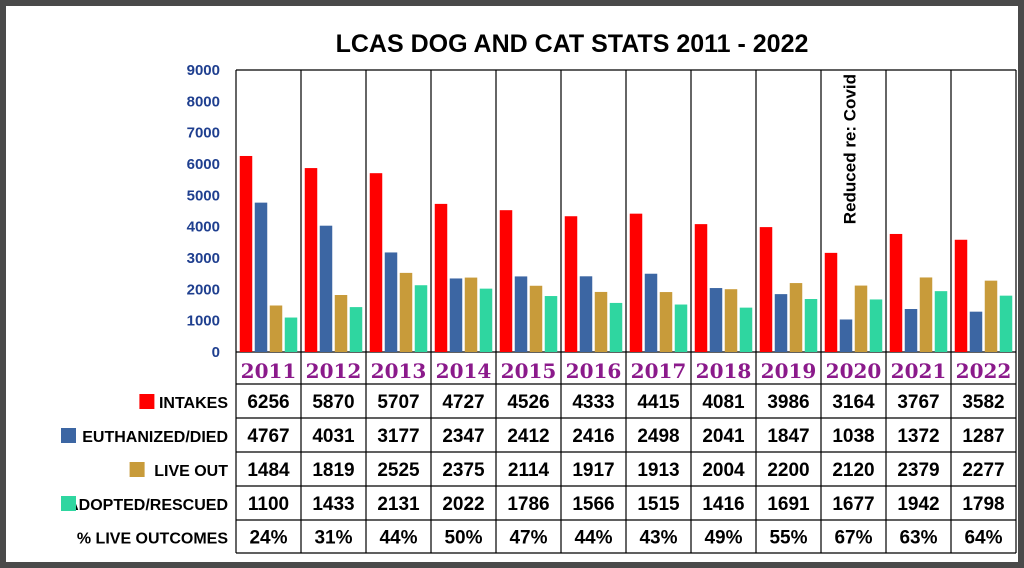 Image resolution: width=1024 pixels, height=568 pixels. I want to click on x-tick-label: 2021, so click(919, 371).